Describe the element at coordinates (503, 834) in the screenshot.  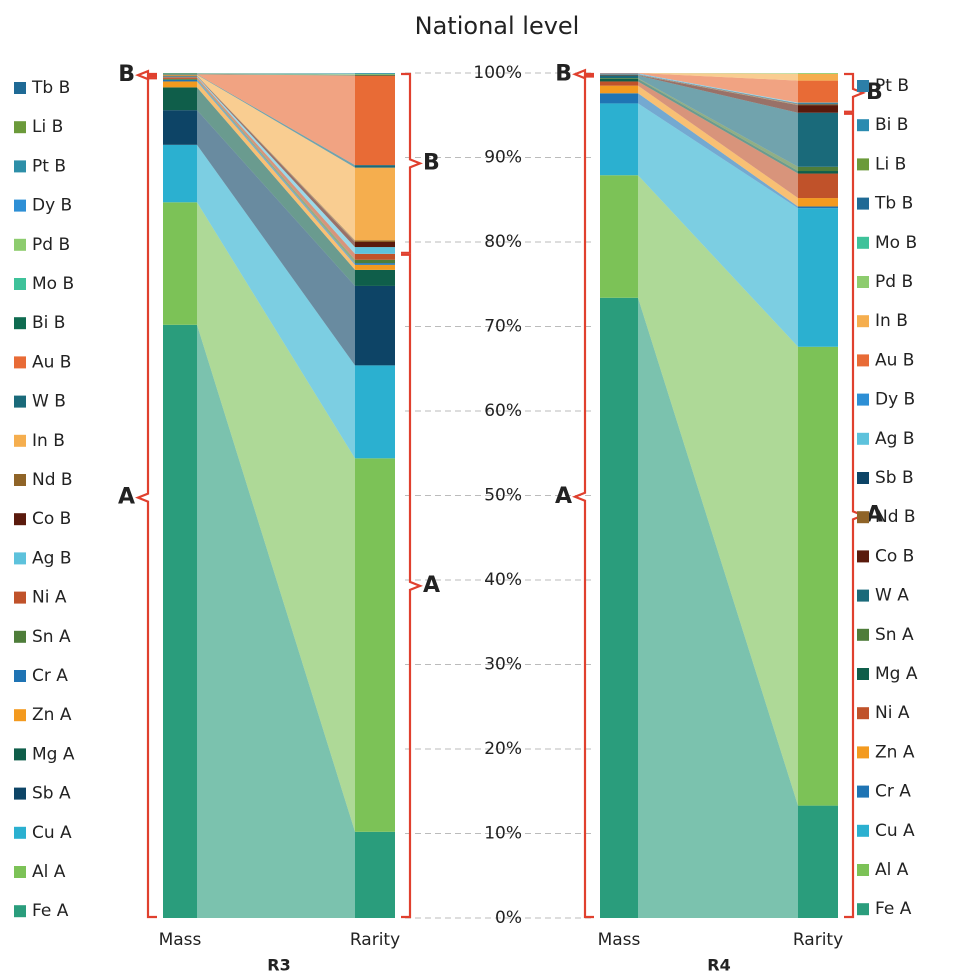
I see `y-tick-label: 10%` at that location.